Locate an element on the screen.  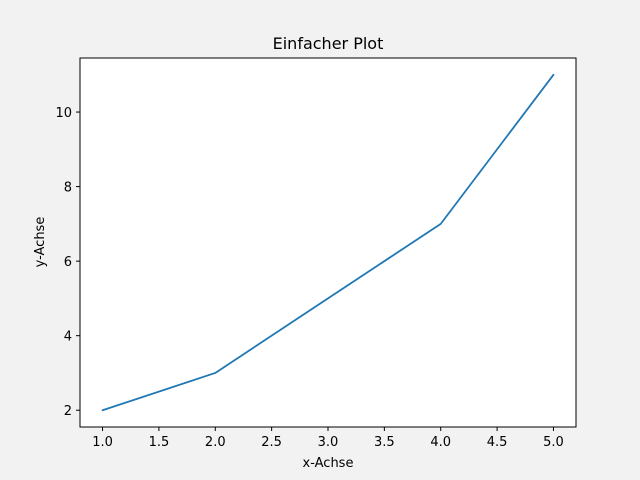
x-axis-label: x-Achse is located at coordinates (328, 463).